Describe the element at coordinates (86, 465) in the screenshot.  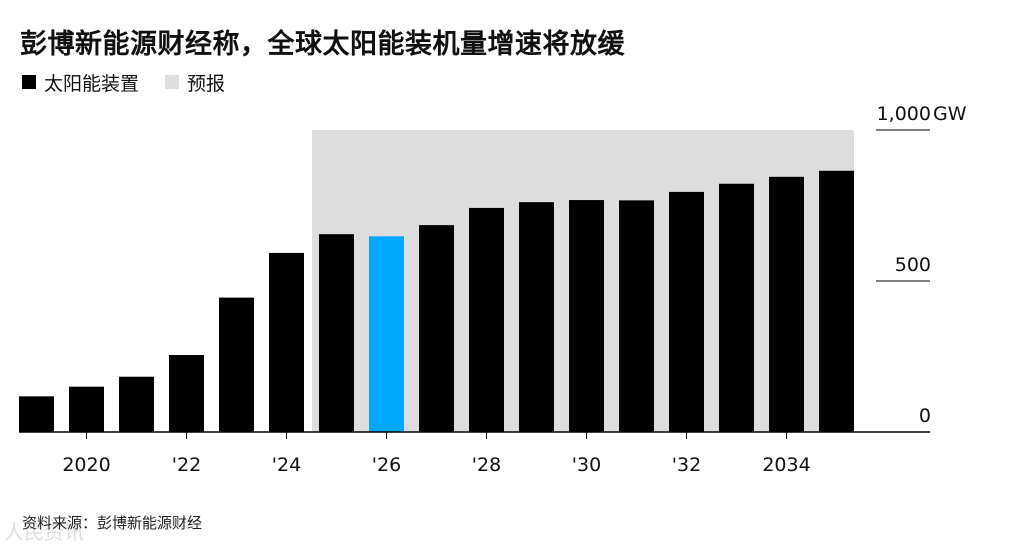
I see `x-tick-label-2020: 2020` at that location.